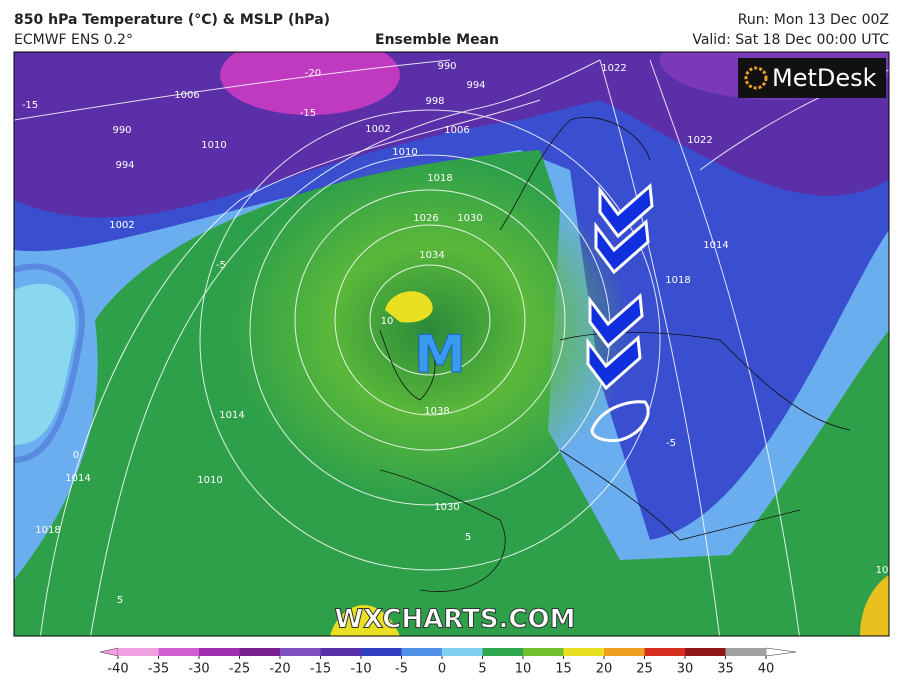 This screenshot has height=696, width=903. I want to click on valid: Valid: Sat 18 Dec 00:00 UTC, so click(790, 40).